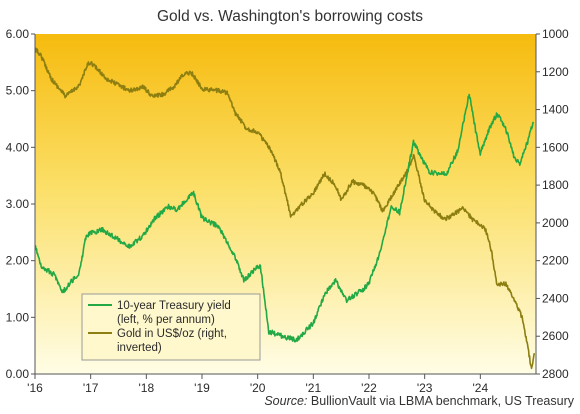 This screenshot has height=414, width=580. I want to click on left-tick-label: 4.00, so click(18, 147).